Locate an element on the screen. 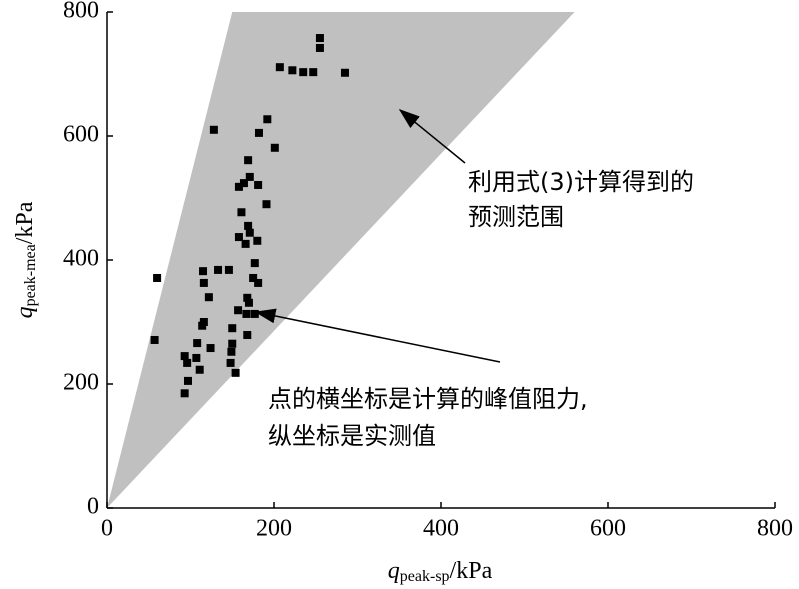  annotation: 利用式(3)计算得到的 is located at coordinates (581, 182).